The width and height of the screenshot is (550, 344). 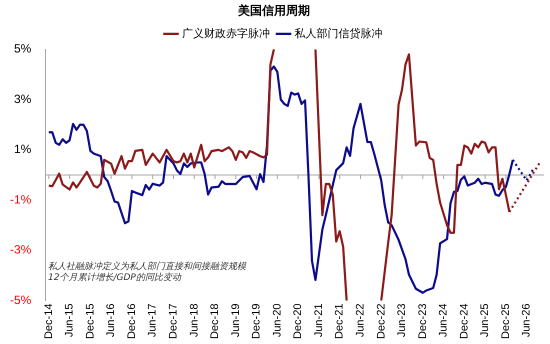 What do you see at coordinates (111, 321) in the screenshot?
I see `x-tick-label: Jun-16` at bounding box center [111, 321].